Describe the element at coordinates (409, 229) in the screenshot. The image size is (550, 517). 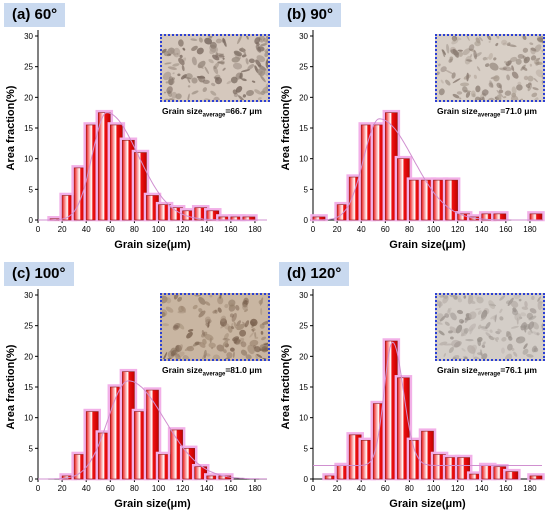
I see `x-tick-label: 80` at that location.